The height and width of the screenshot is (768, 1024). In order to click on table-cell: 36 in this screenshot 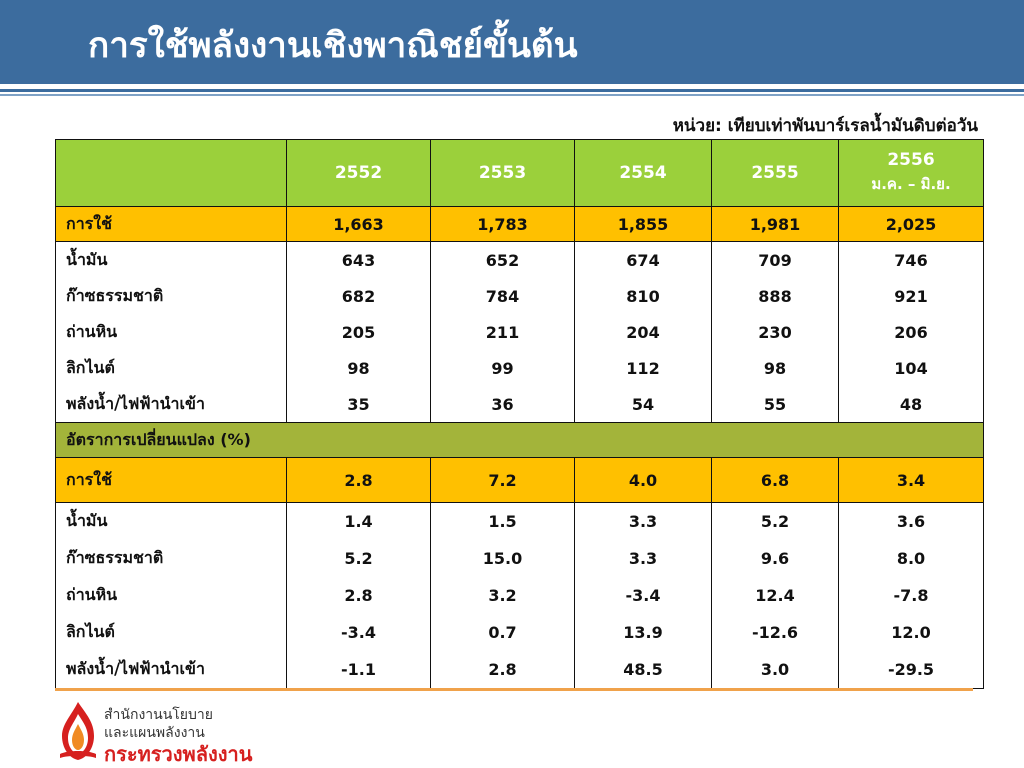, I will do `click(502, 404)`.